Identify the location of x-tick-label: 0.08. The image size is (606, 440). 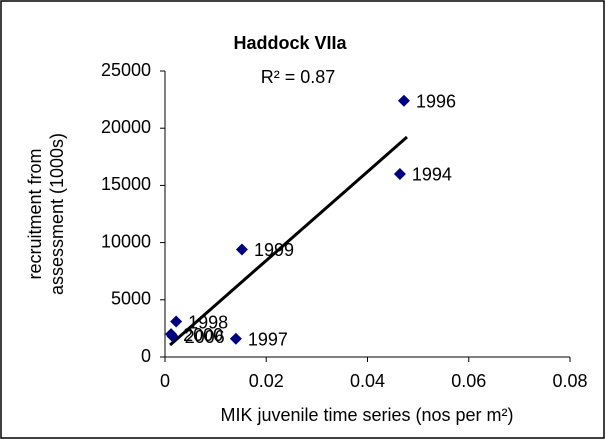
(569, 381).